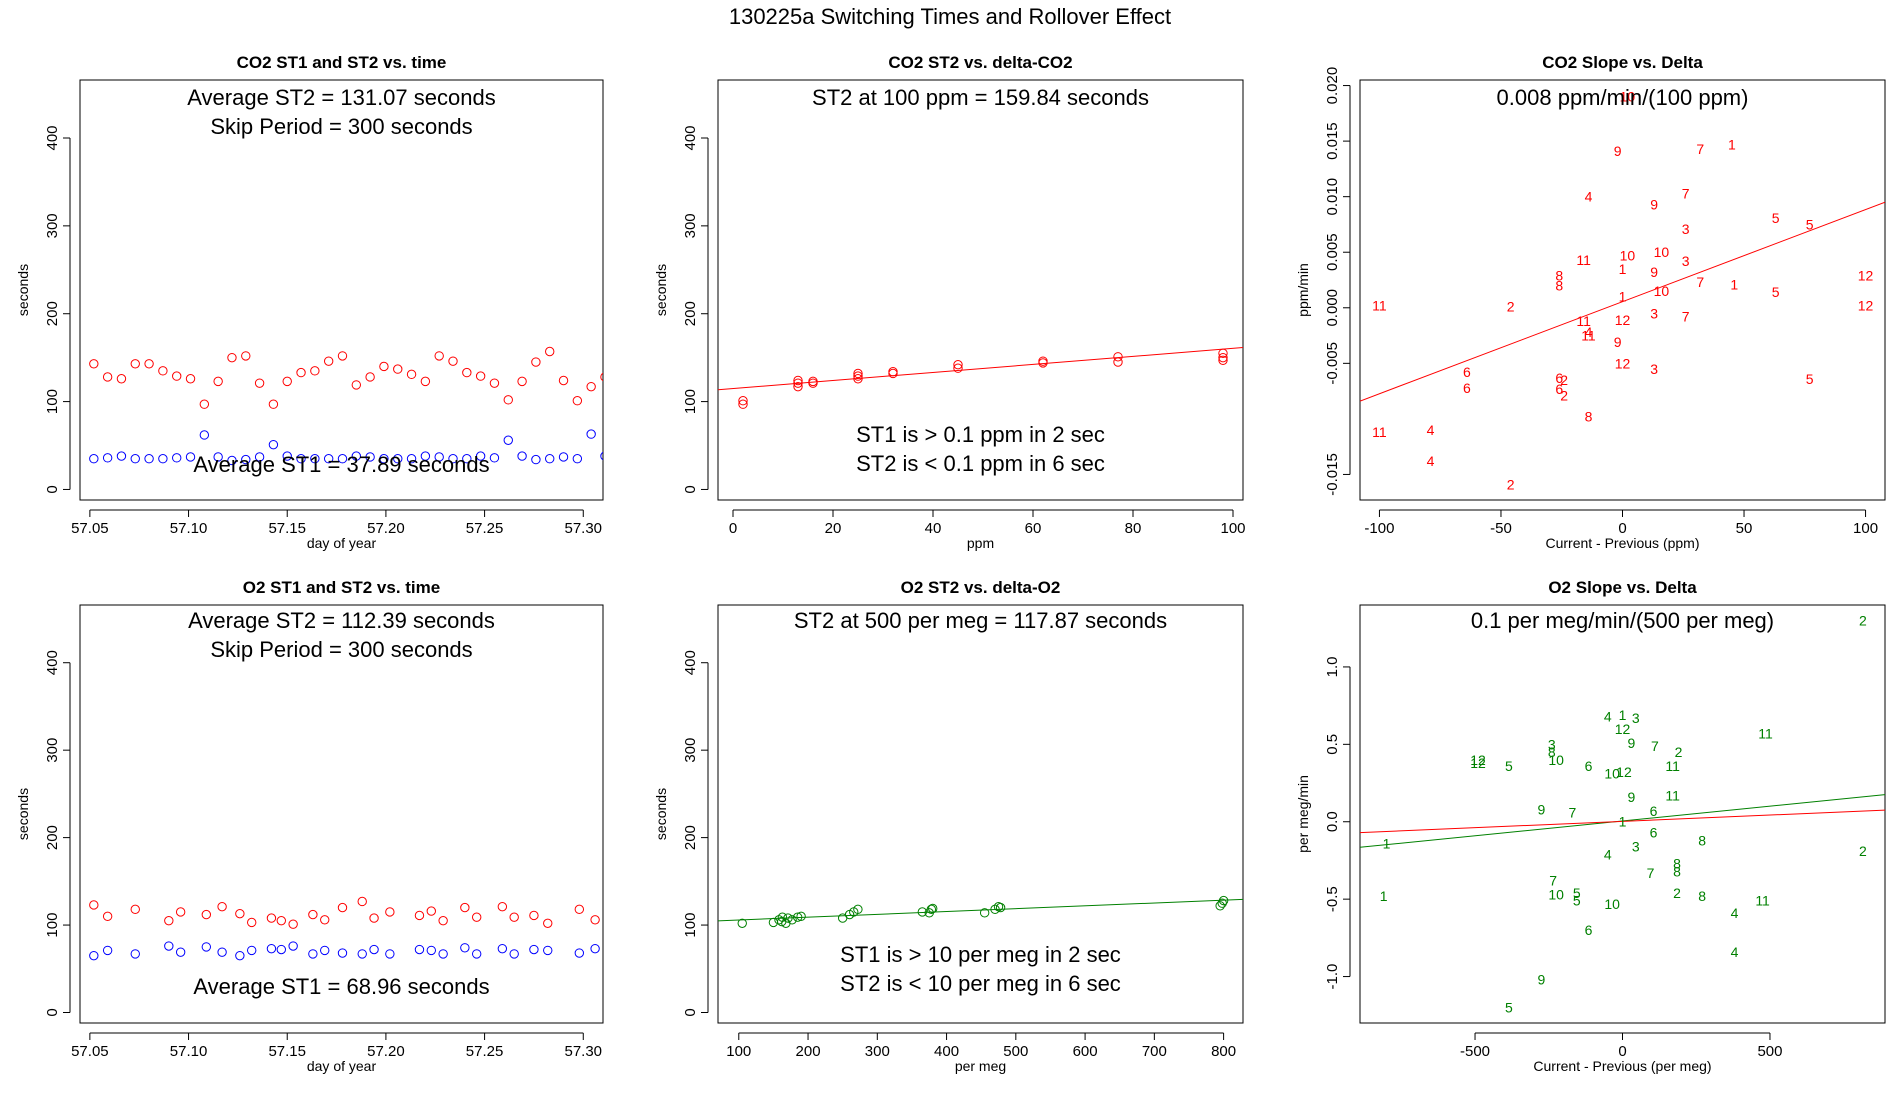 This screenshot has width=1900, height=1100. I want to click on y-tick-label: 200, so click(690, 313).